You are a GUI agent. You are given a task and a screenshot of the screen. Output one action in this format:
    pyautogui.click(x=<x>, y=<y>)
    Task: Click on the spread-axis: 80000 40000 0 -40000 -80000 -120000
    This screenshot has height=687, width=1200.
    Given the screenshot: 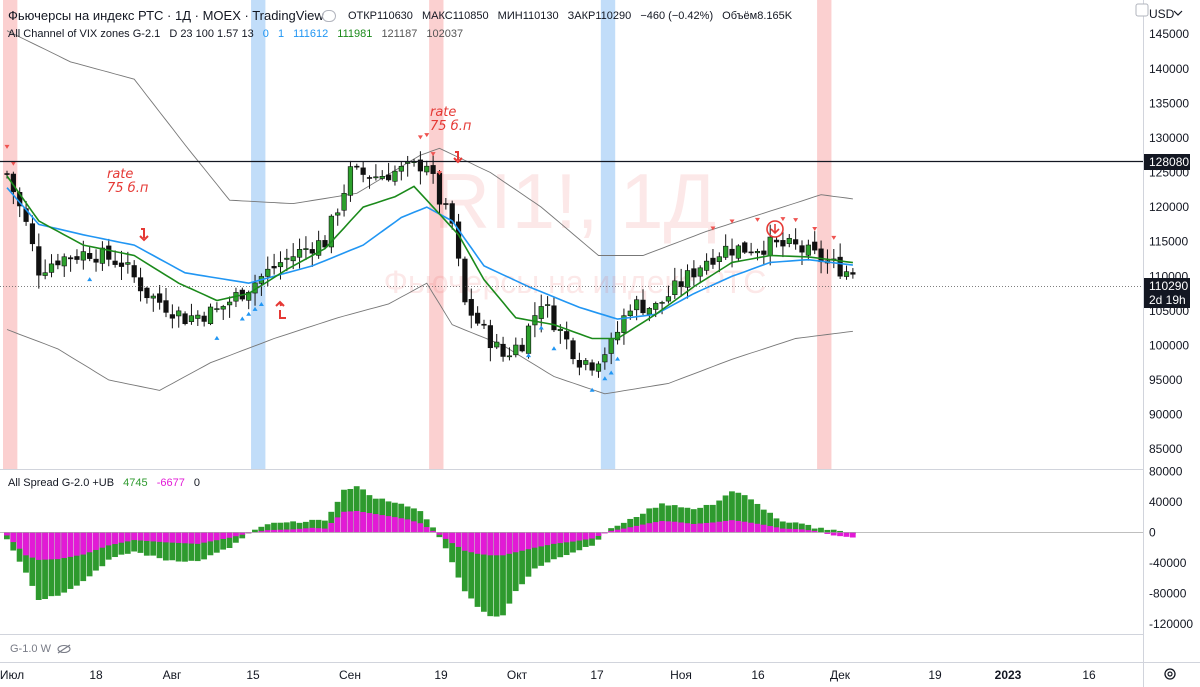 What is the action you would take?
    pyautogui.click(x=1171, y=547)
    